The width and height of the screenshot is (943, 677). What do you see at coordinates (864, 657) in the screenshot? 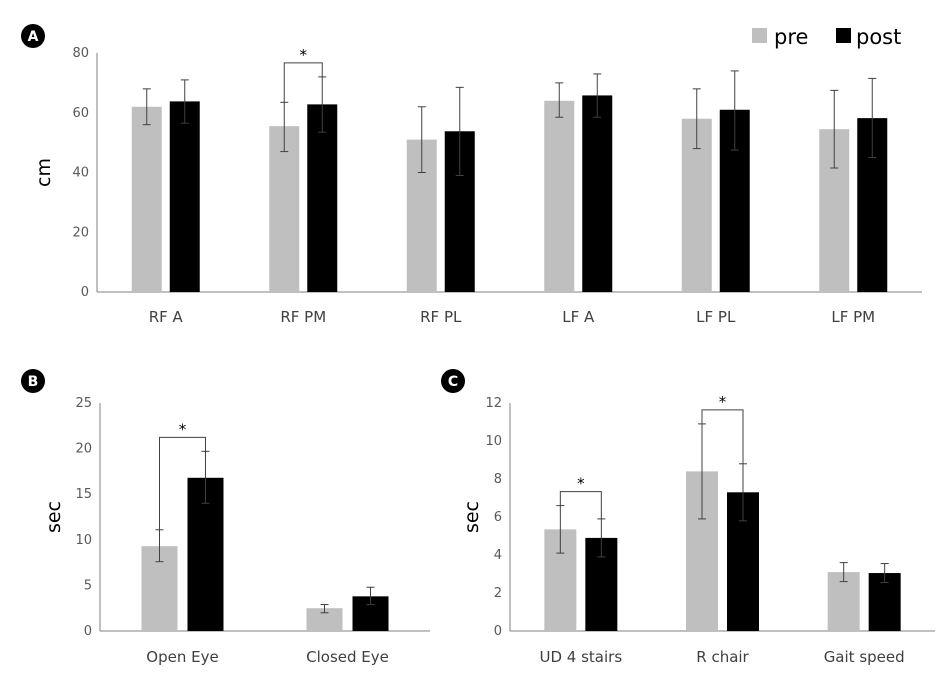
I see `category-label: Gait speed` at bounding box center [864, 657].